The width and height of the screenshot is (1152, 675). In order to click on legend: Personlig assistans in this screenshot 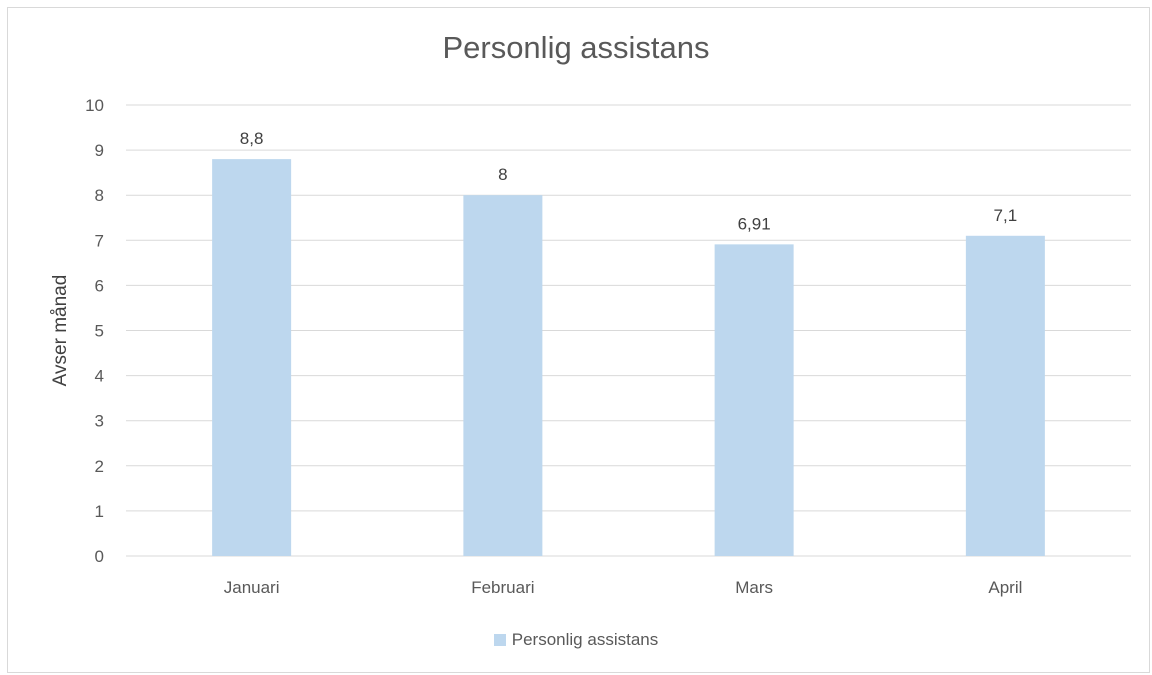, I will do `click(576, 640)`.